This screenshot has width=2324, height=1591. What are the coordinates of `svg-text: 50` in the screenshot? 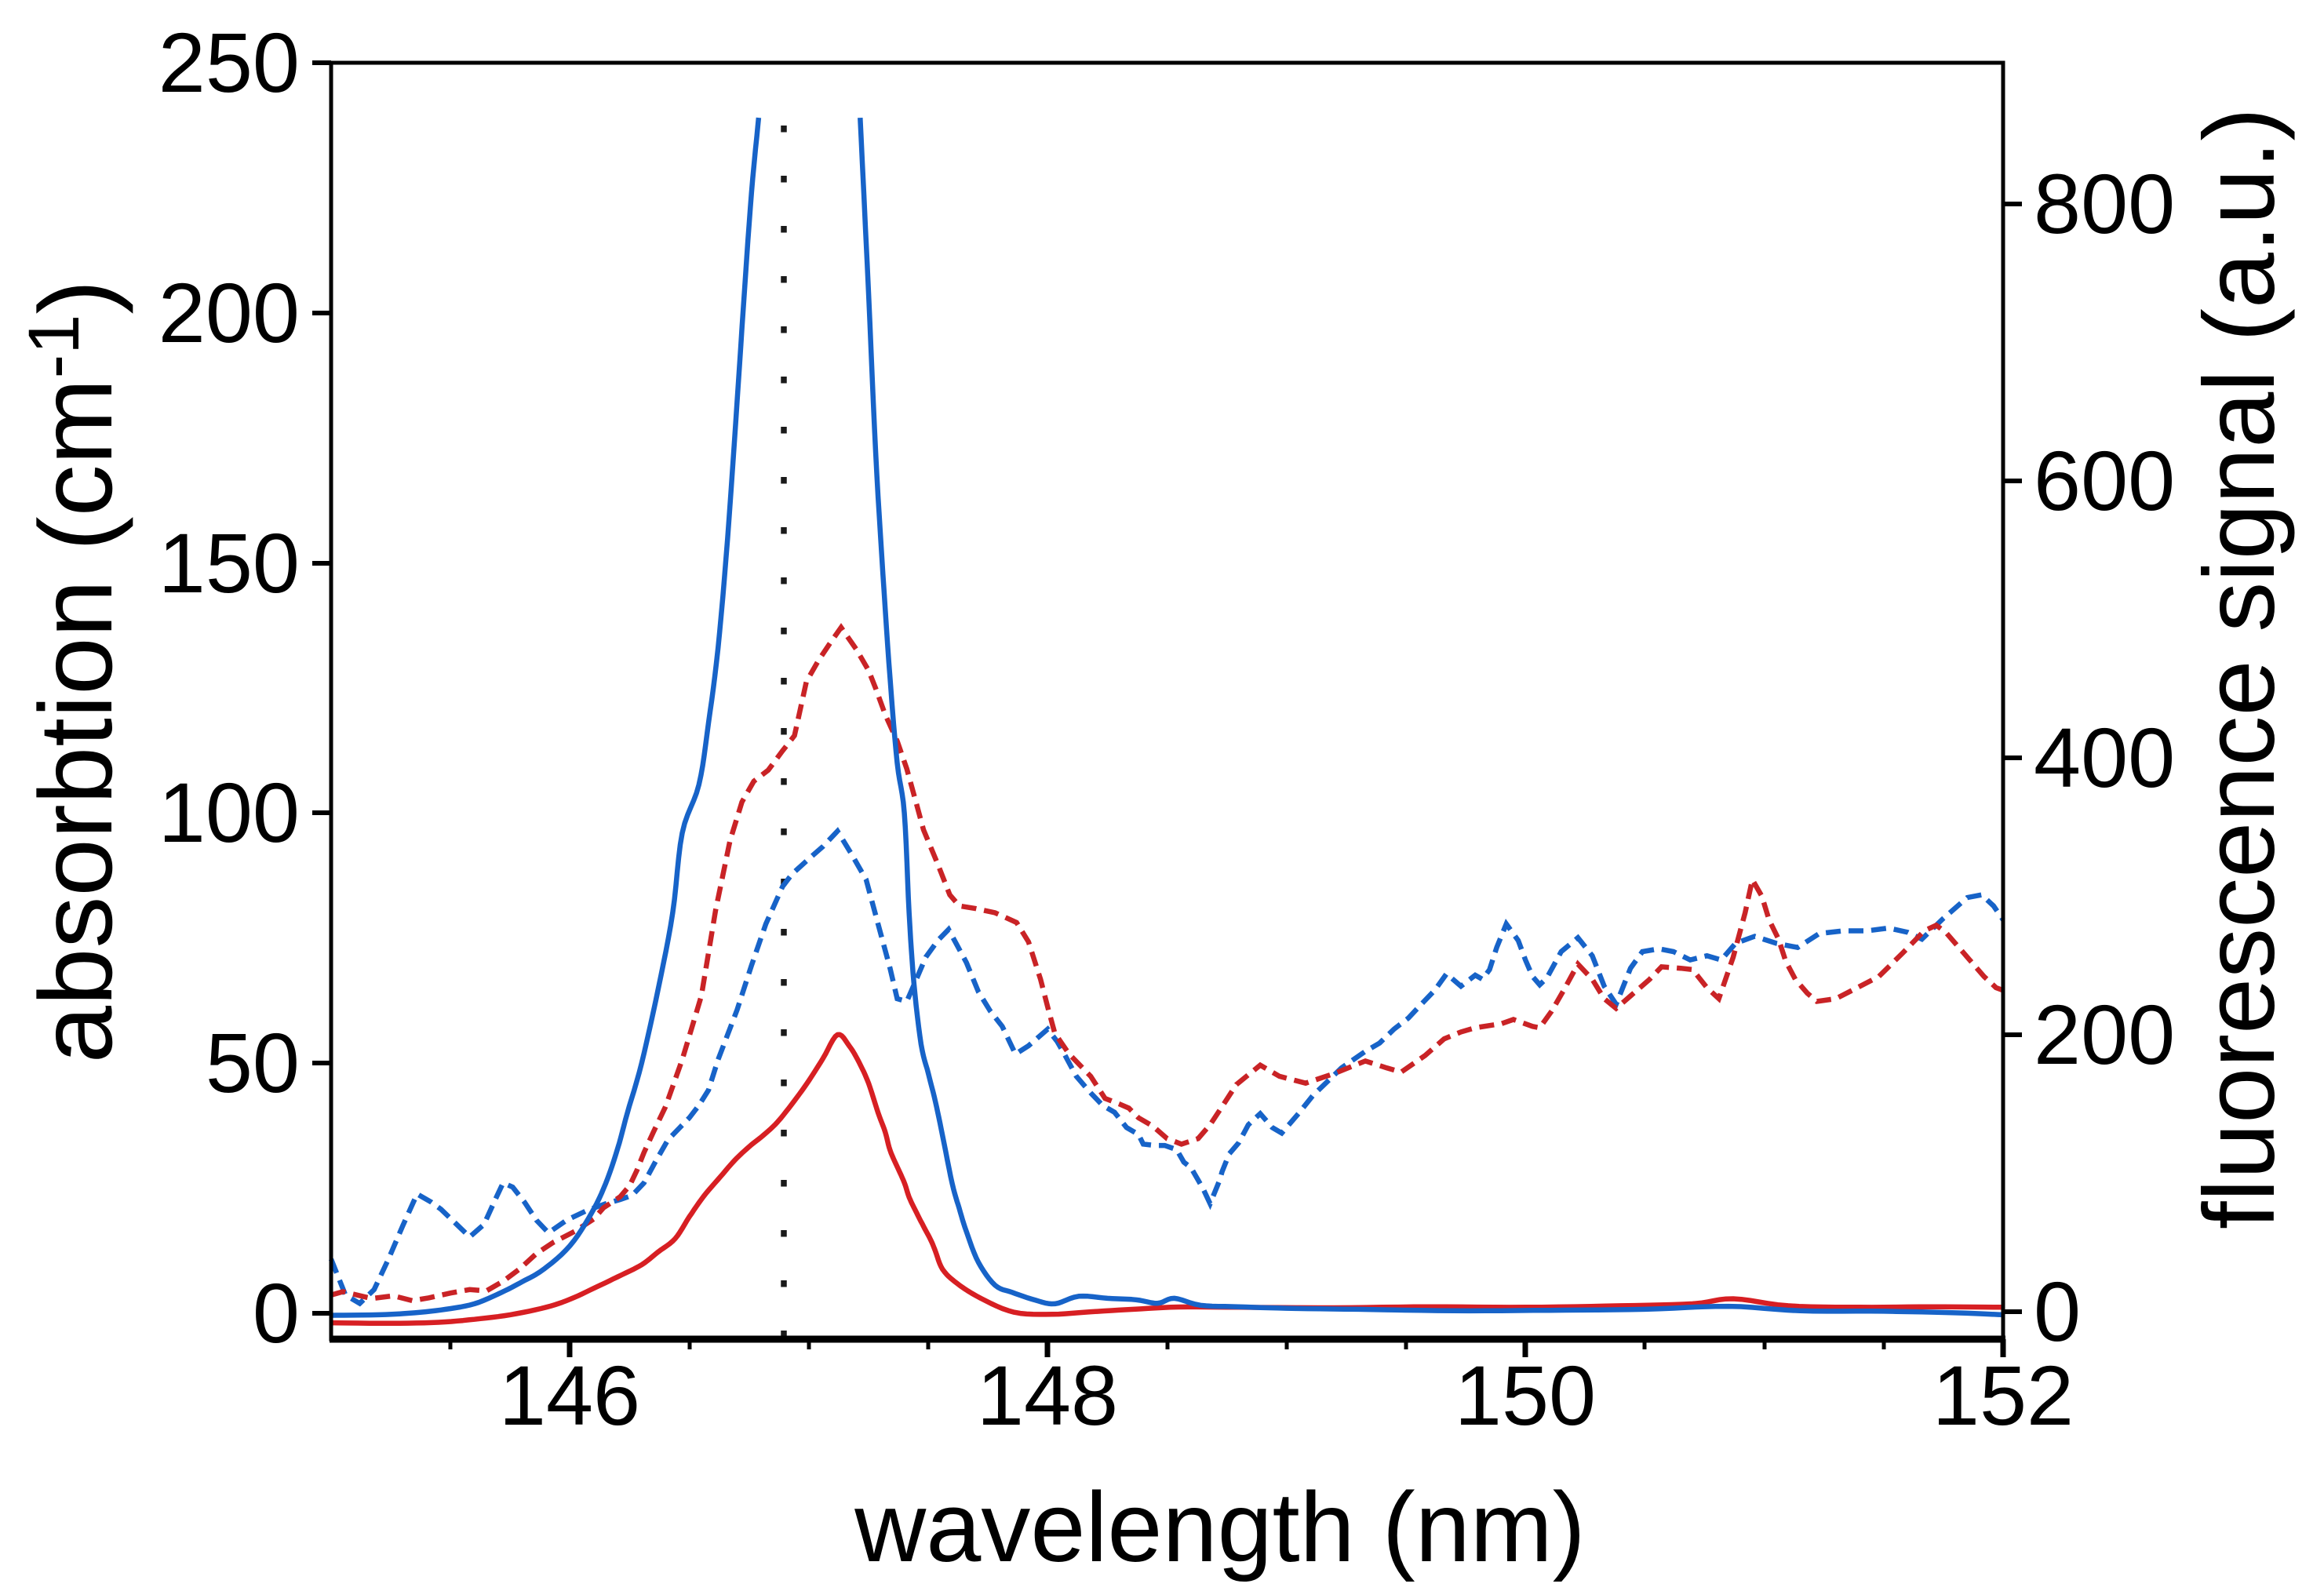 It's located at (253, 1062).